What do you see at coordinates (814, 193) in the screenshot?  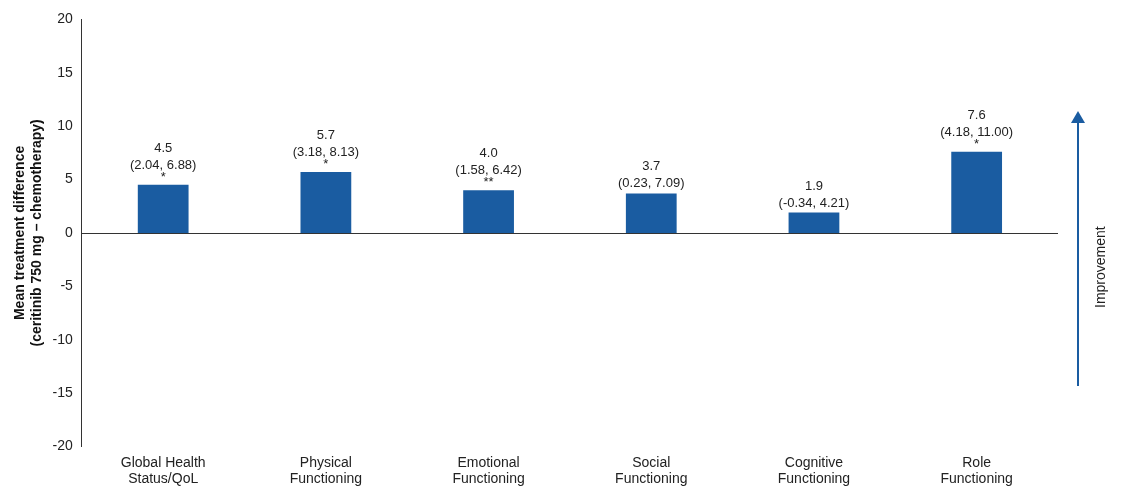 I see `data-label: 1.9 (-0.34, 4.21)` at bounding box center [814, 193].